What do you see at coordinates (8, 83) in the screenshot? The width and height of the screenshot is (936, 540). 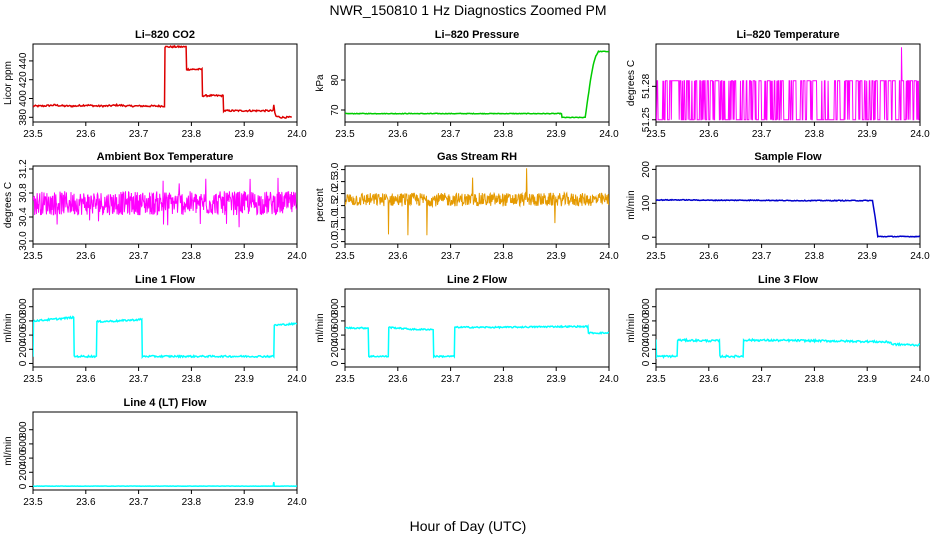 I see `y-axis-label: Licor ppm` at bounding box center [8, 83].